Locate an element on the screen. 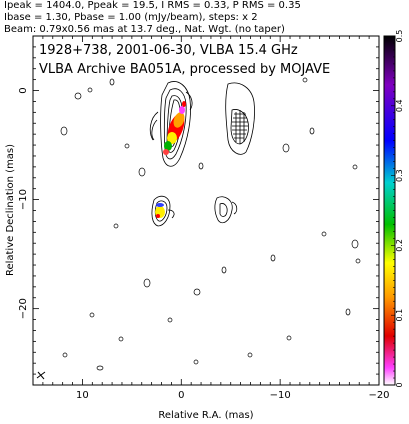 This screenshot has width=409, height=424. plot-title: 1928+738, 2001-06-30, VLBA 15.4 GHz is located at coordinates (168, 50).